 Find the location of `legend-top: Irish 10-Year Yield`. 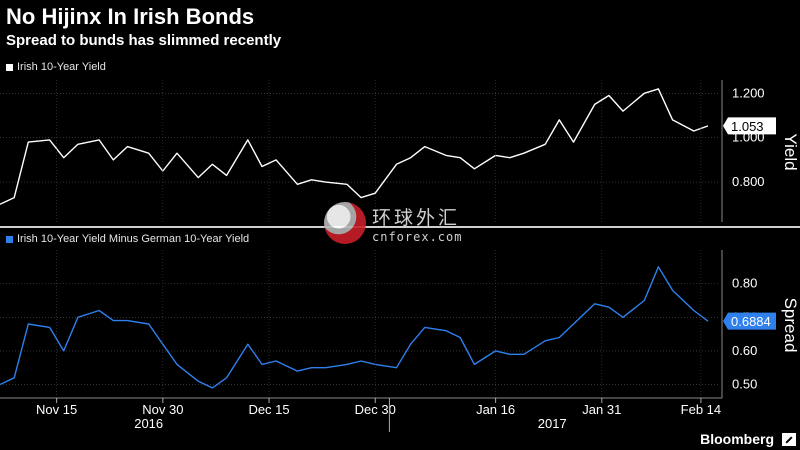

legend-top: Irish 10-Year Yield is located at coordinates (56, 67).